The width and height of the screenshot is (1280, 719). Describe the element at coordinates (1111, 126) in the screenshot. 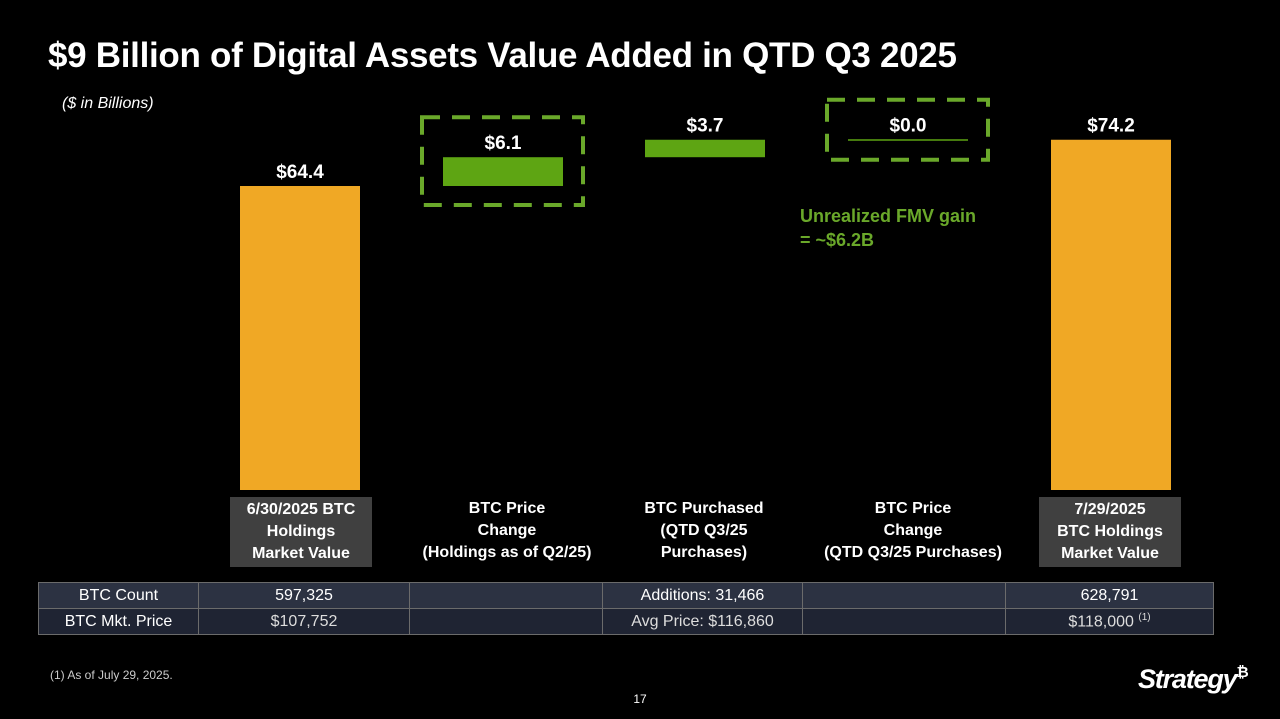

I see `data-label-4: $74.2` at that location.